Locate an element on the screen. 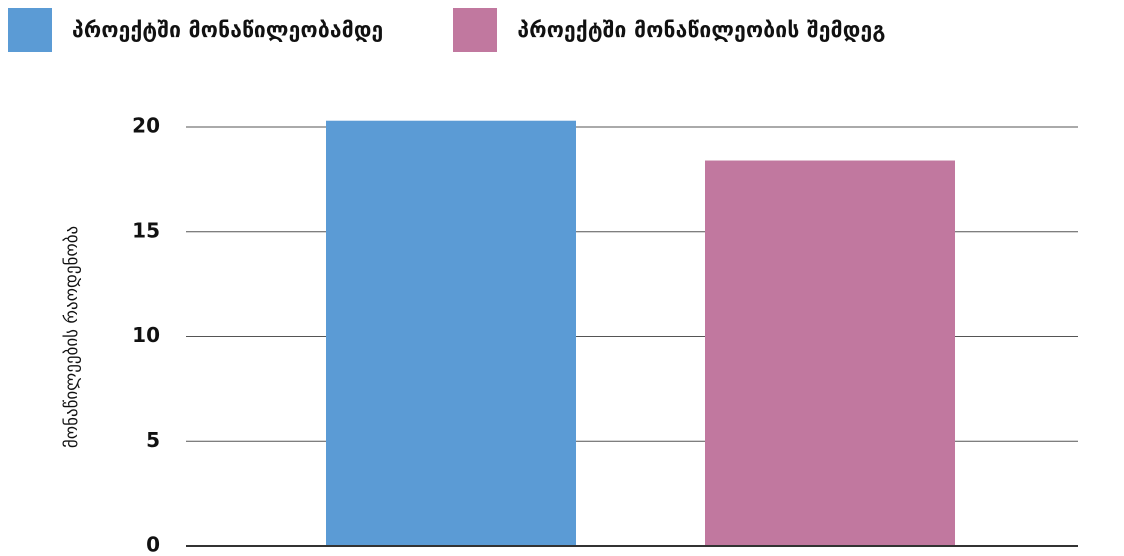  legend-swatch-before is located at coordinates (30, 30).